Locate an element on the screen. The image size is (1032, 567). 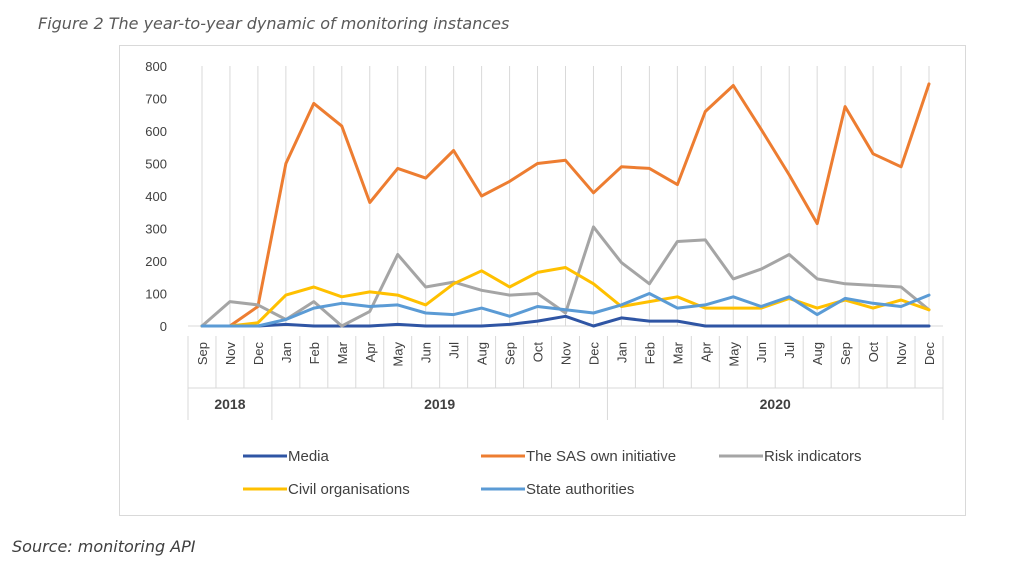
figure-source: Source: monitoring API is located at coordinates (104, 546).